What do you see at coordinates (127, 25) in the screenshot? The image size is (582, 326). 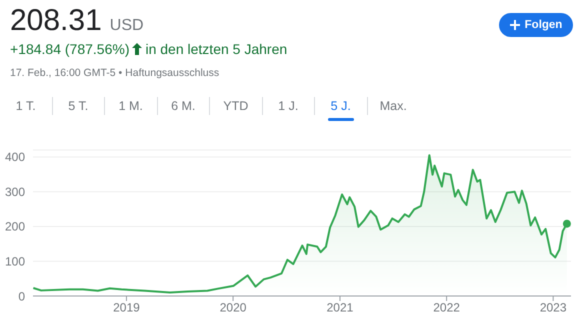 I see `text: USD` at bounding box center [127, 25].